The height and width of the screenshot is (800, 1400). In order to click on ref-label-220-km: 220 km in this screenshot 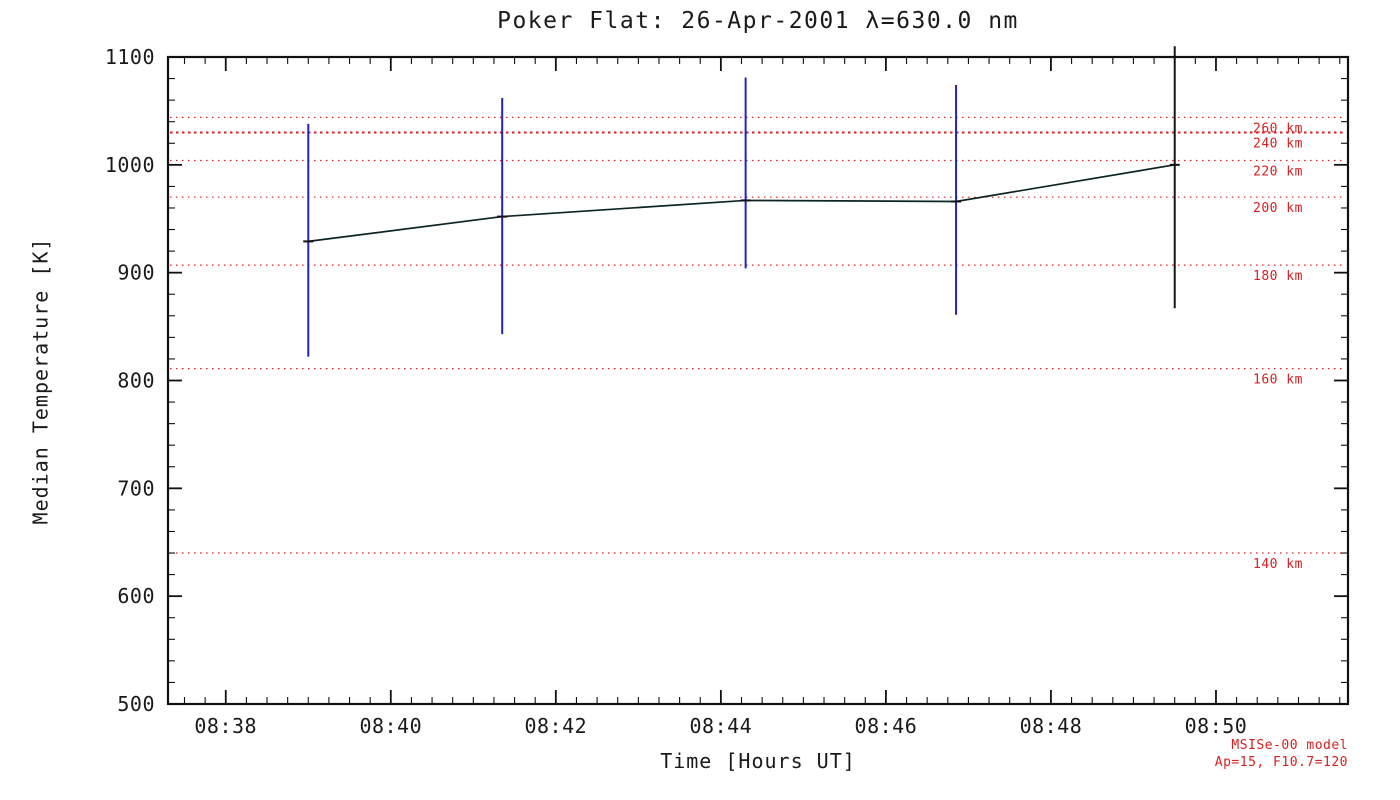, I will do `click(1278, 172)`.